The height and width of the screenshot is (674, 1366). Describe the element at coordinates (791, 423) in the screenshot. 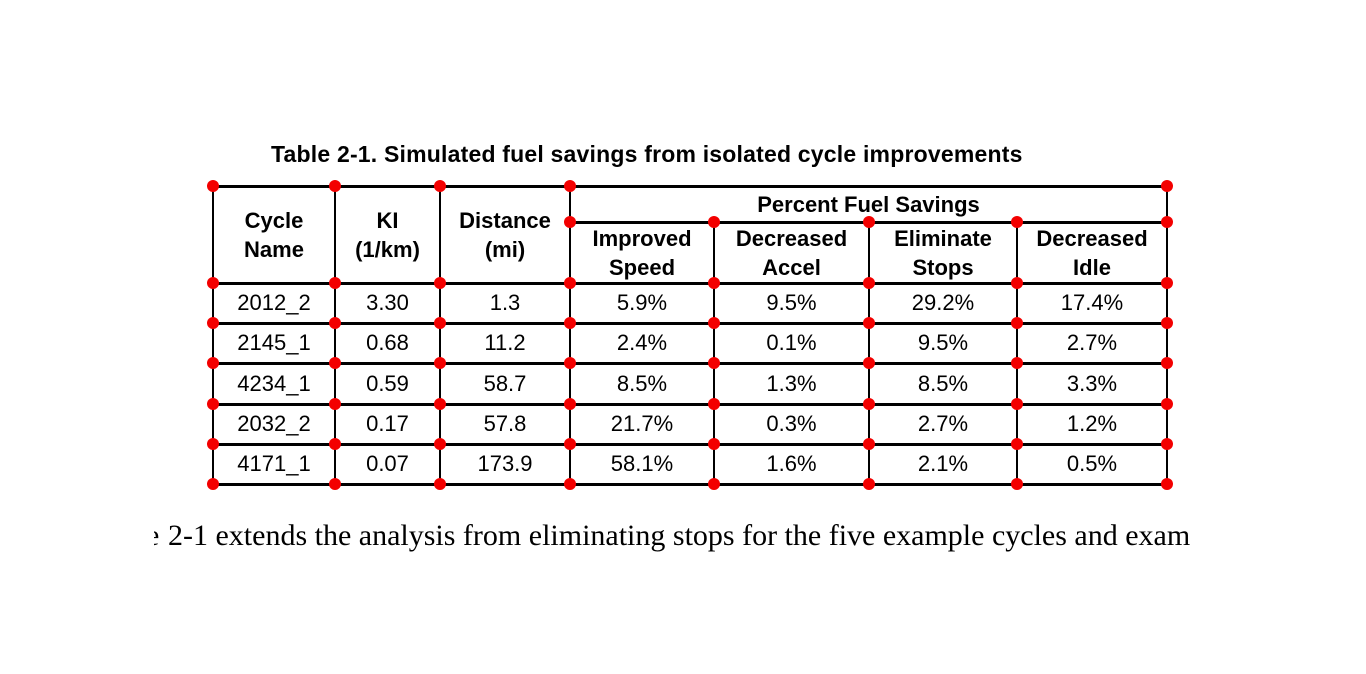

I see `table-cell: 0.3%` at that location.